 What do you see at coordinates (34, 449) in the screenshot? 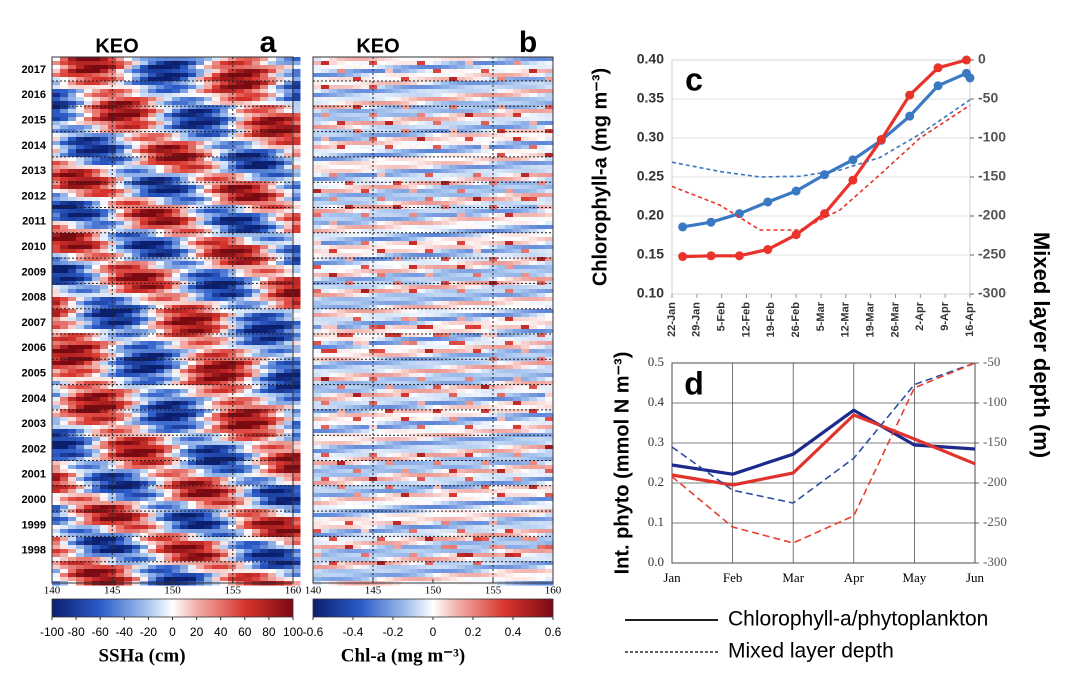
I see `y-tick-label: 2002` at bounding box center [34, 449].